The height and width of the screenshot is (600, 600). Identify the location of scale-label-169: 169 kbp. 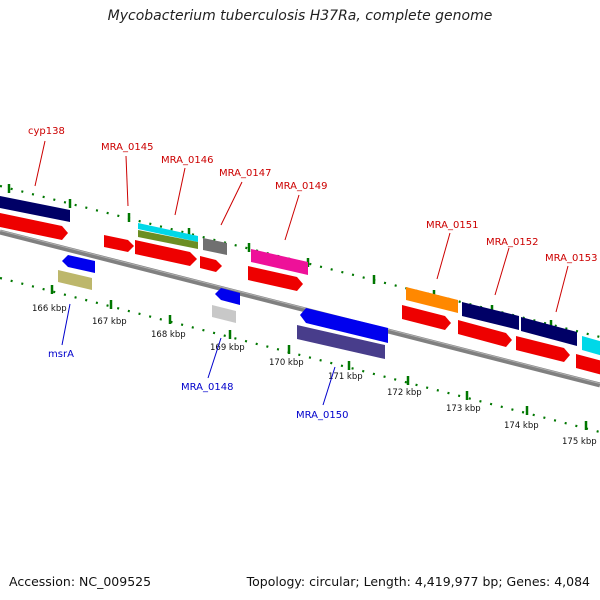
(227, 348).